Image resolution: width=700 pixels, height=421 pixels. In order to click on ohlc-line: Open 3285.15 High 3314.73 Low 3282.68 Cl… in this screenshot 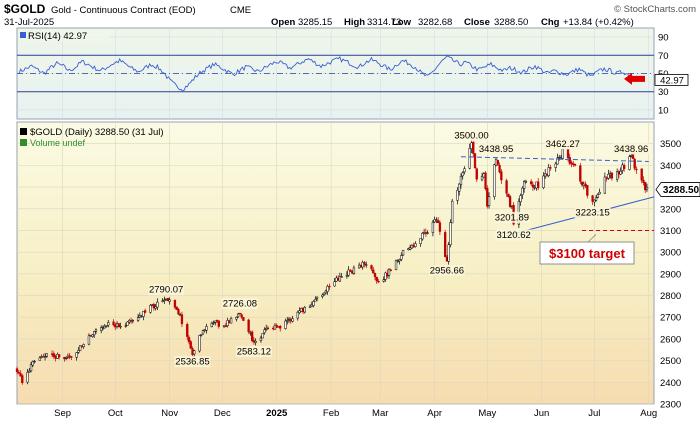, I will do `click(452, 22)`.